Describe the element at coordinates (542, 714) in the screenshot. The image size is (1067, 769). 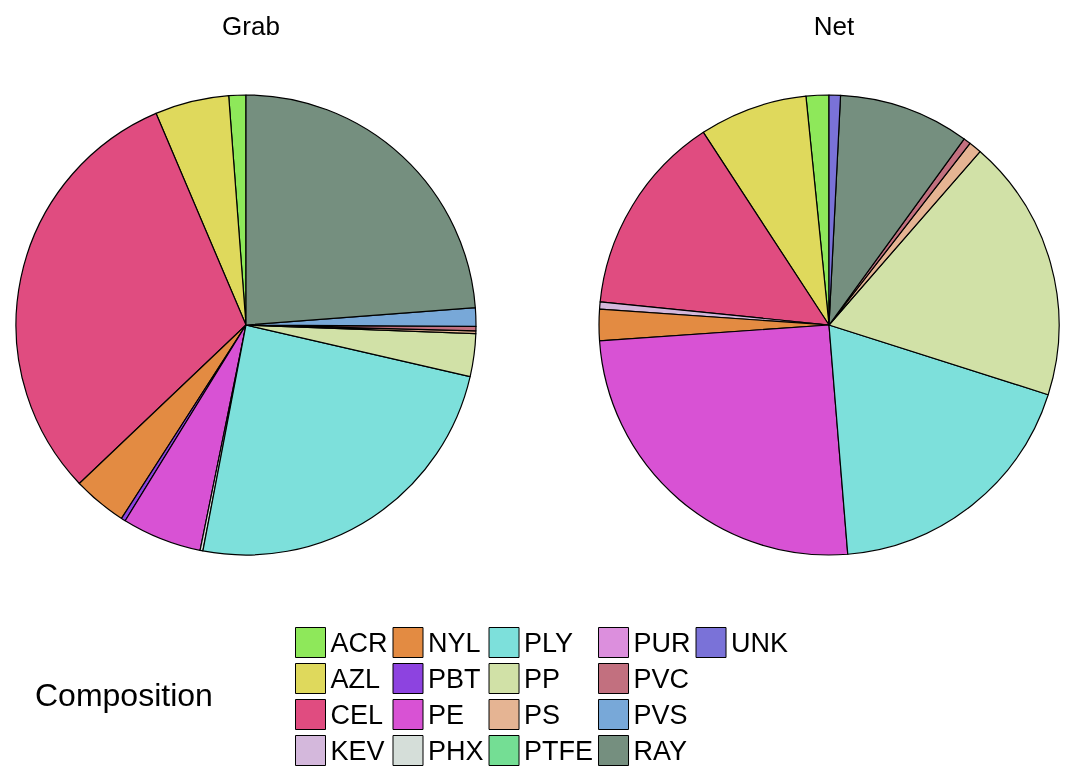
I see `legend-label: PS` at that location.